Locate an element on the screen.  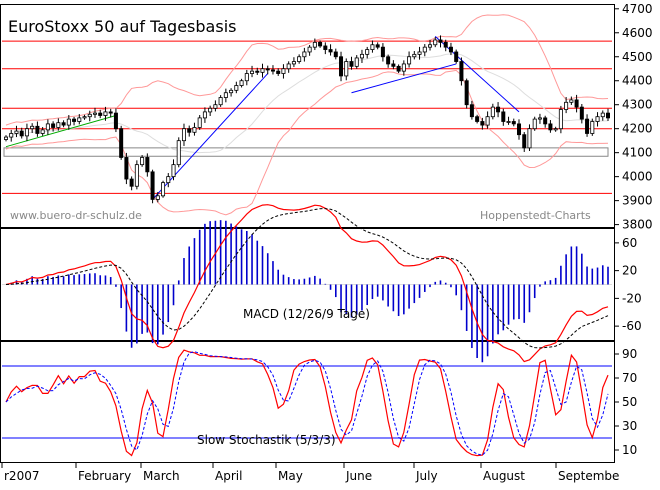
price-axis-label: 4100 is located at coordinates (637, 153).